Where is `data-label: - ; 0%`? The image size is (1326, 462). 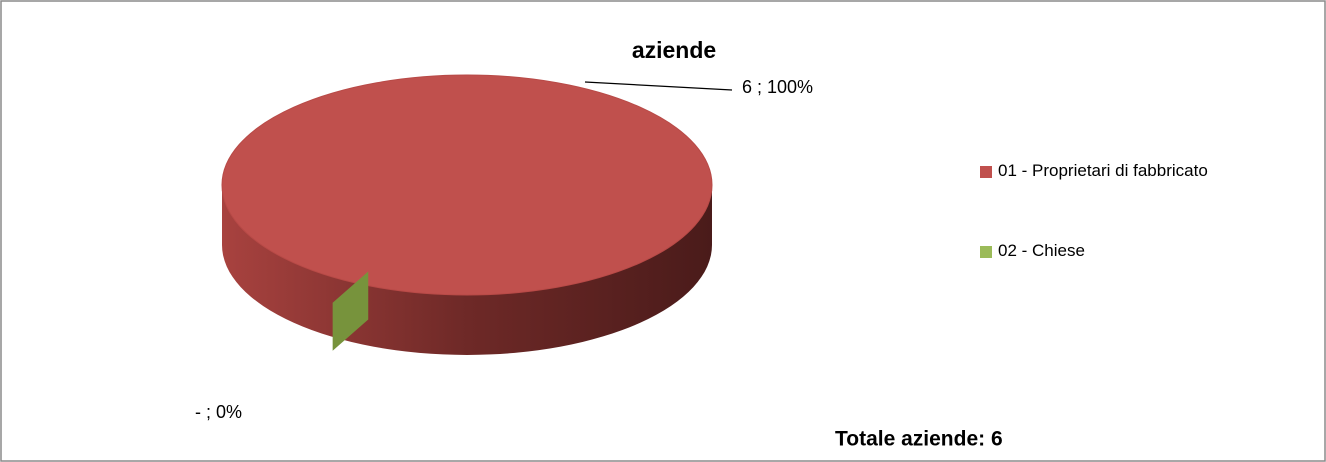 data-label: - ; 0% is located at coordinates (218, 412).